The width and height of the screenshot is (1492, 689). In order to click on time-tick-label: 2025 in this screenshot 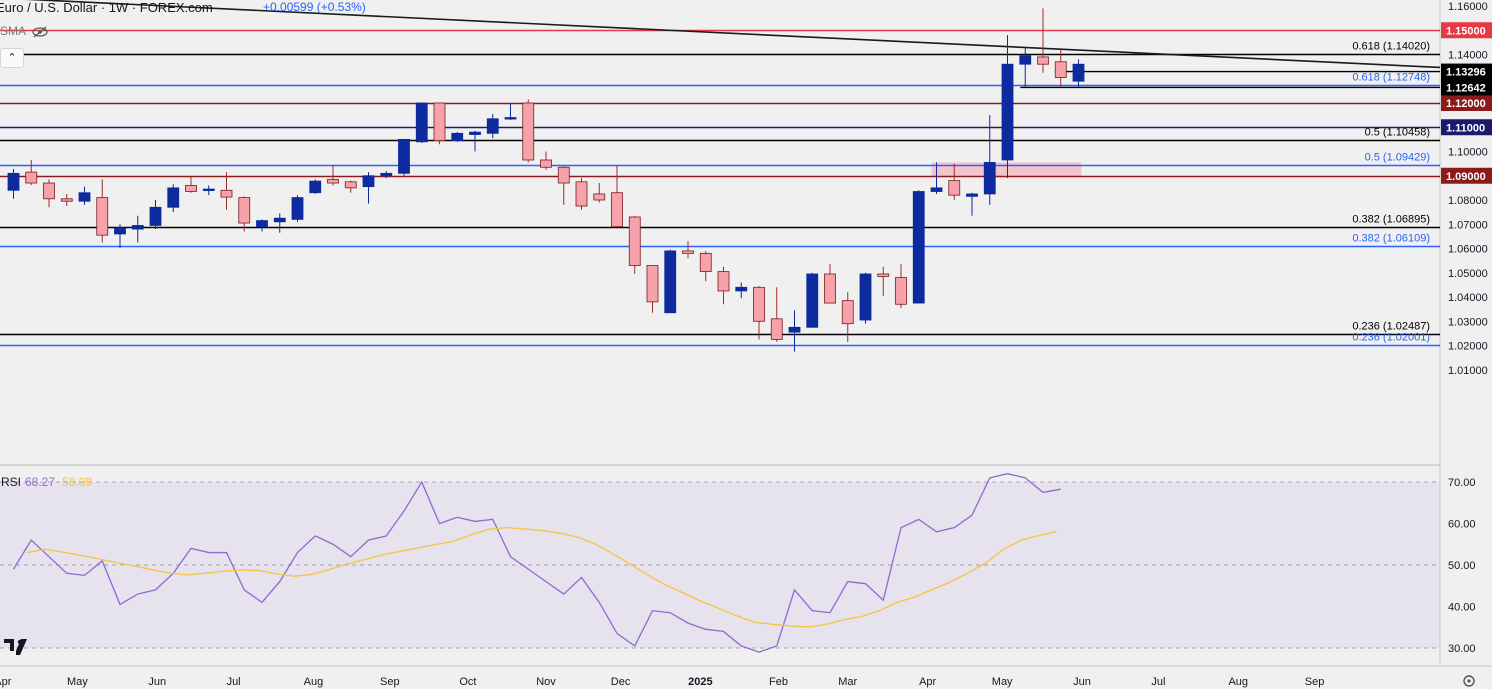, I will do `click(700, 682)`.